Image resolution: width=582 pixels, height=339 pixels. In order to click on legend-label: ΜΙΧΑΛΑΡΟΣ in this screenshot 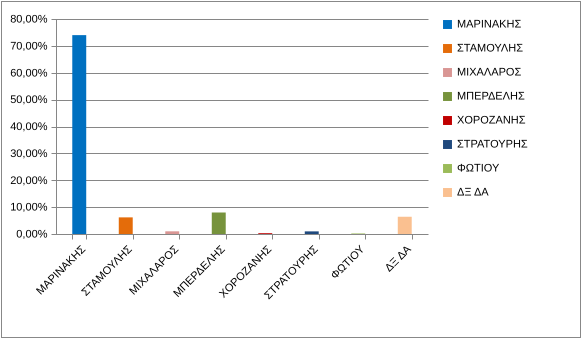, I will do `click(489, 72)`.